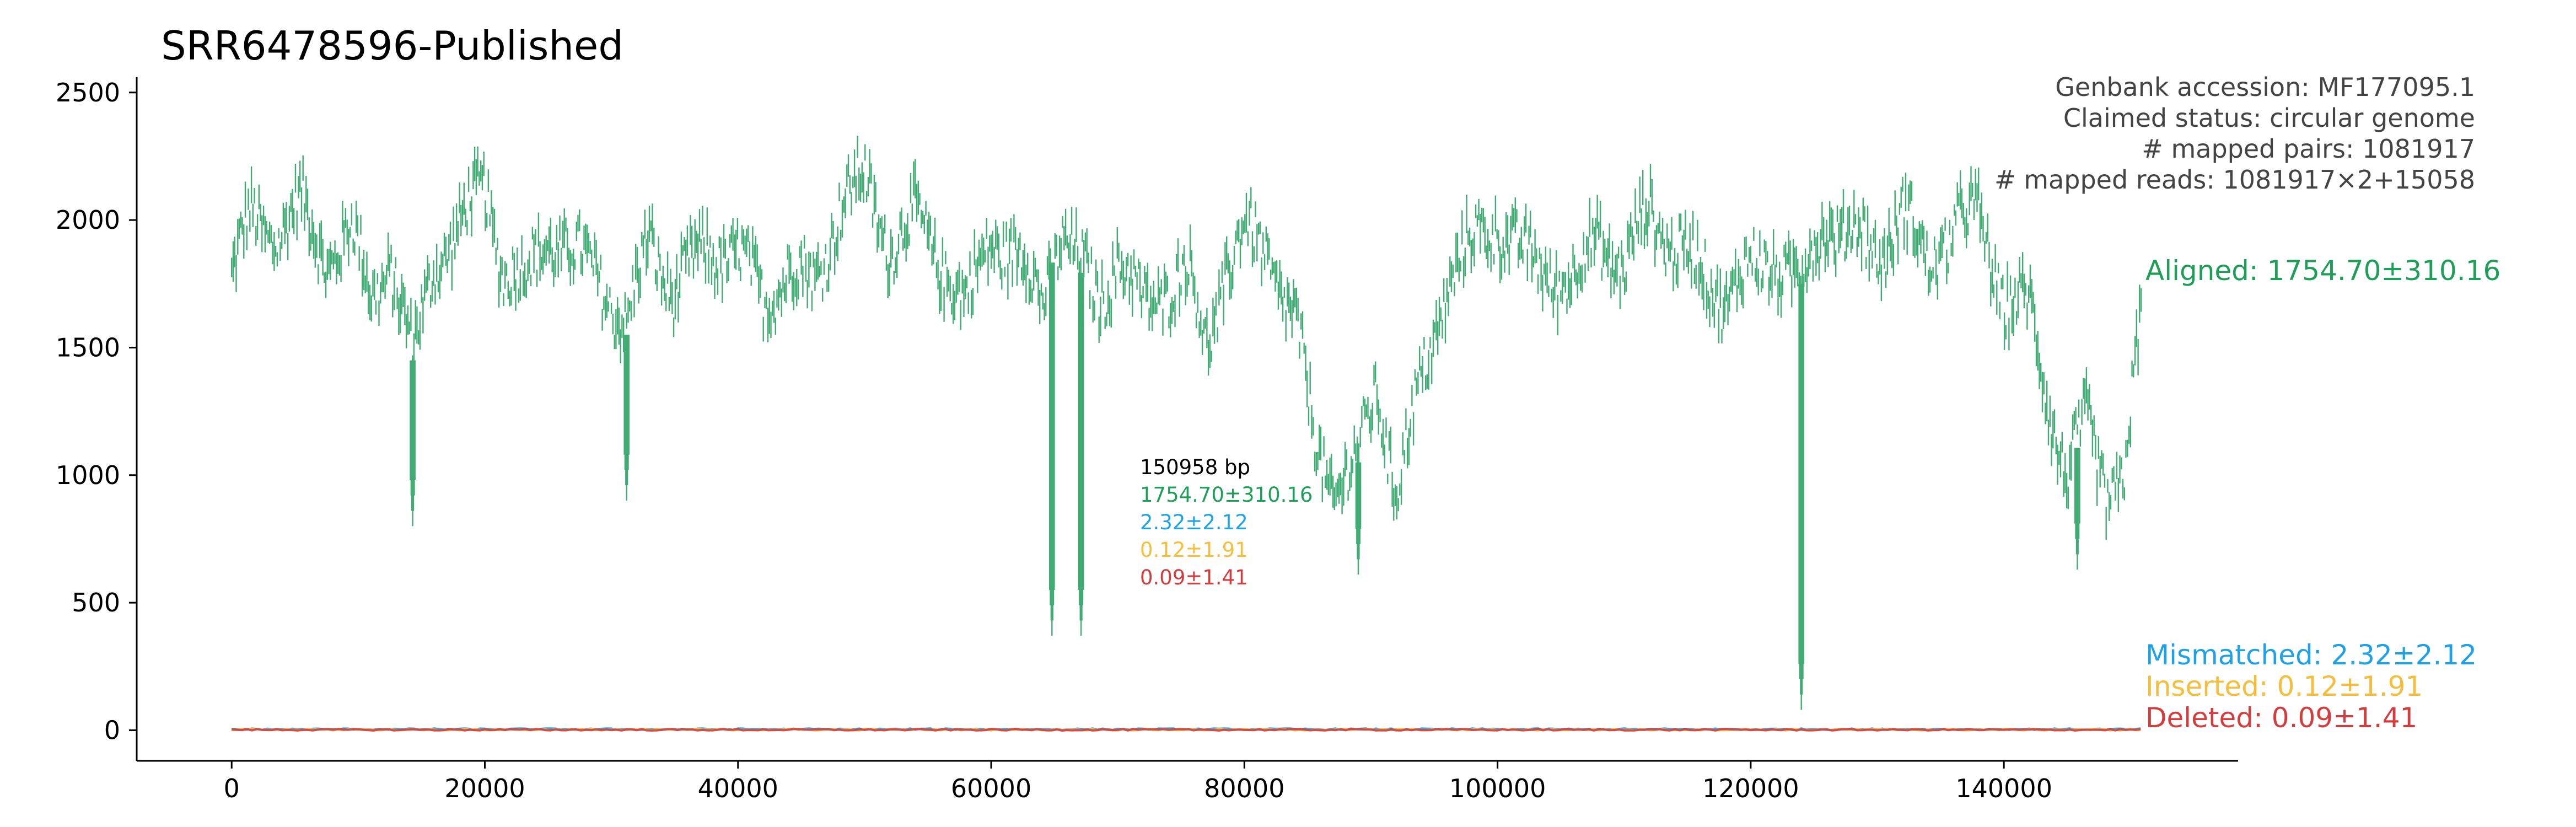 This screenshot has height=827, width=2576. I want to click on y-tick-label: 500, so click(96, 603).